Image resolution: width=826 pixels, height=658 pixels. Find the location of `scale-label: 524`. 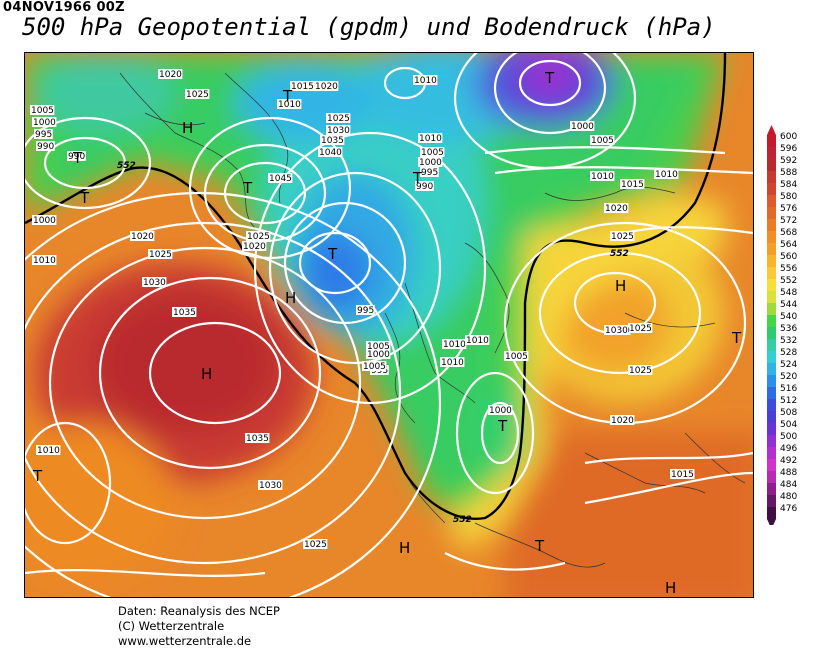

scale-label: 524 is located at coordinates (788, 365).